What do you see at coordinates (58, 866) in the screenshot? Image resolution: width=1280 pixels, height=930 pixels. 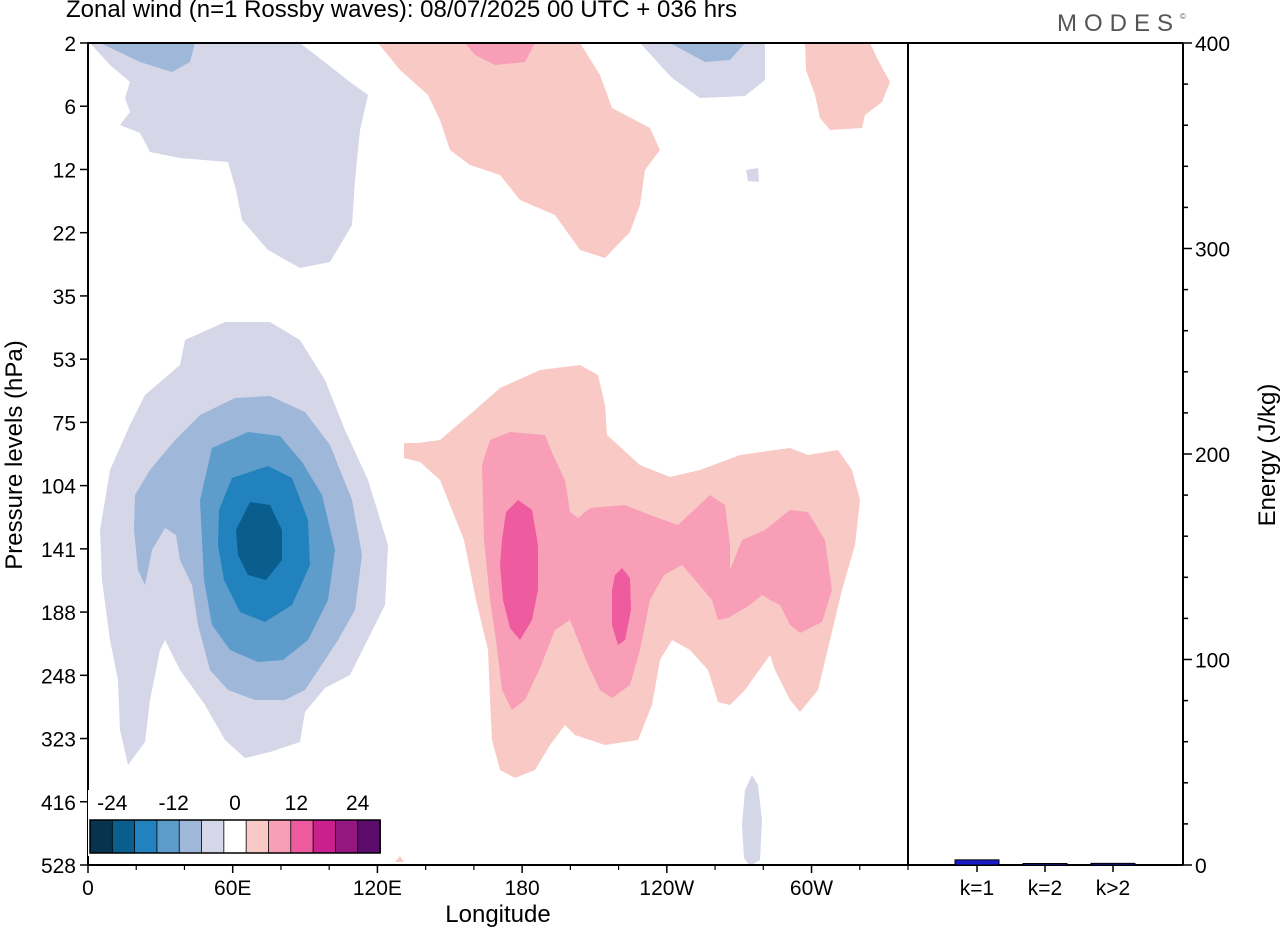 I see `y-tick-label: 528` at bounding box center [58, 866].